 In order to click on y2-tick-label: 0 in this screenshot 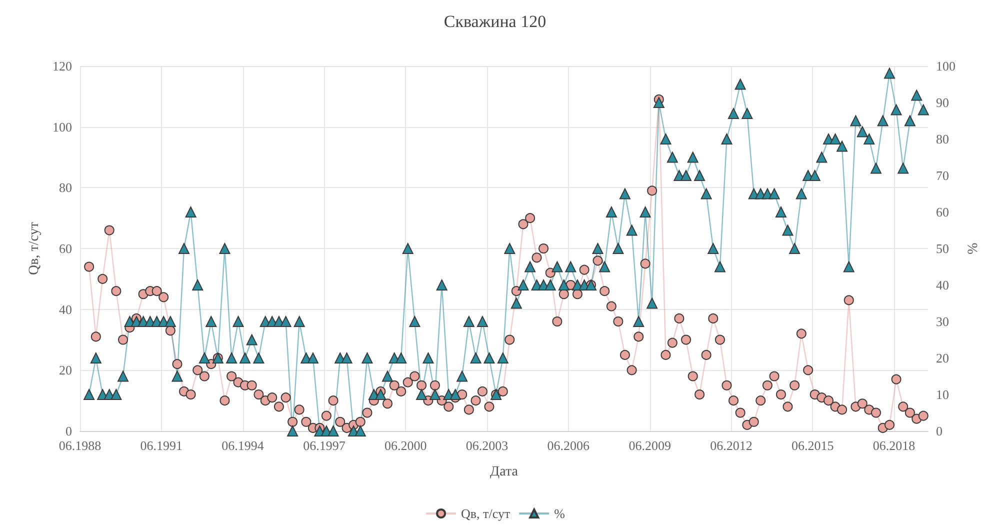, I will do `click(939, 431)`.